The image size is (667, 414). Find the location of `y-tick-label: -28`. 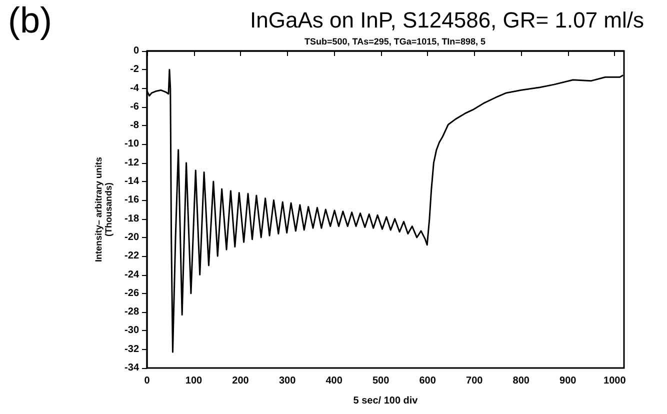

y-tick-label: -28 is located at coordinates (132, 312).